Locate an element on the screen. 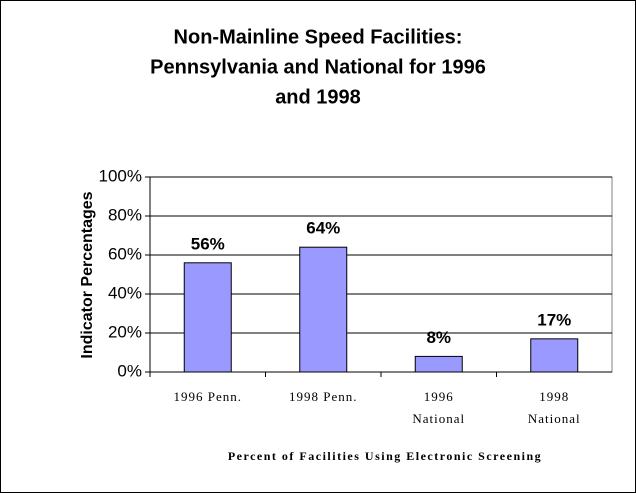  y-tick-label: 60% is located at coordinates (125, 253).